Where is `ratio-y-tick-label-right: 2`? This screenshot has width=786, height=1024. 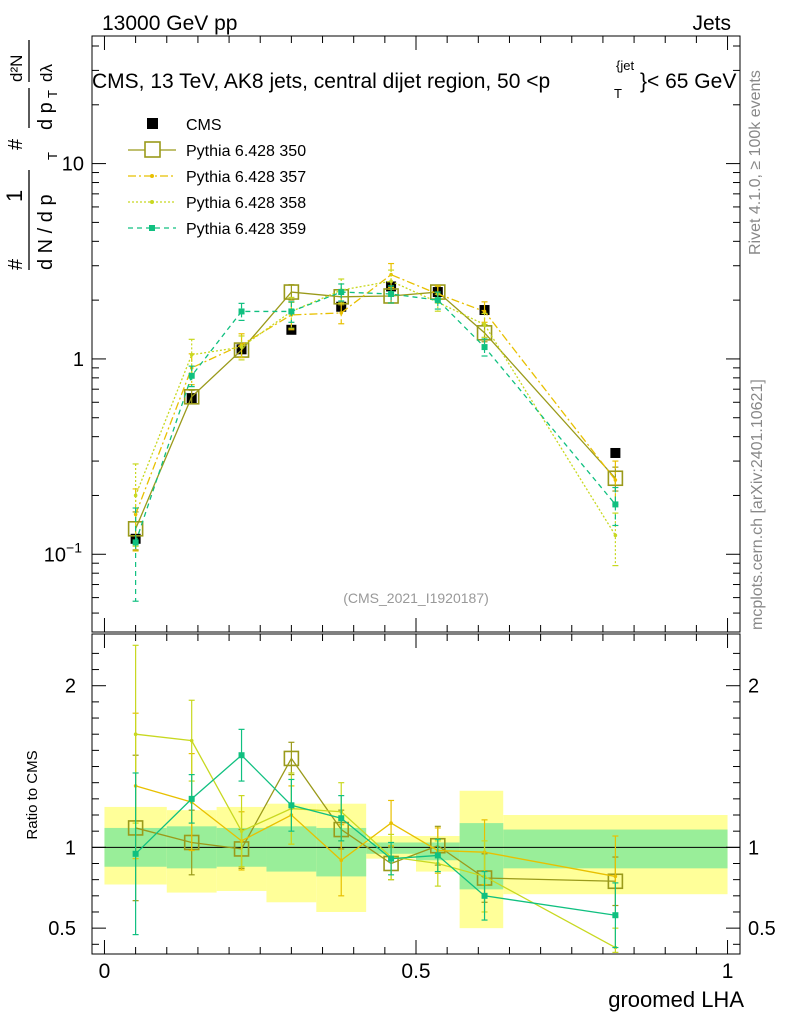 ratio-y-tick-label-right: 2 is located at coordinates (753, 687).